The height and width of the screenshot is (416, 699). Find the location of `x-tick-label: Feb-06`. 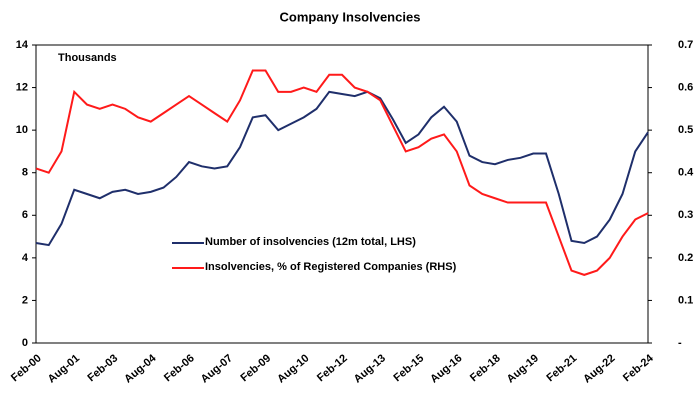

x-tick-label: Feb-06 is located at coordinates (179, 368).